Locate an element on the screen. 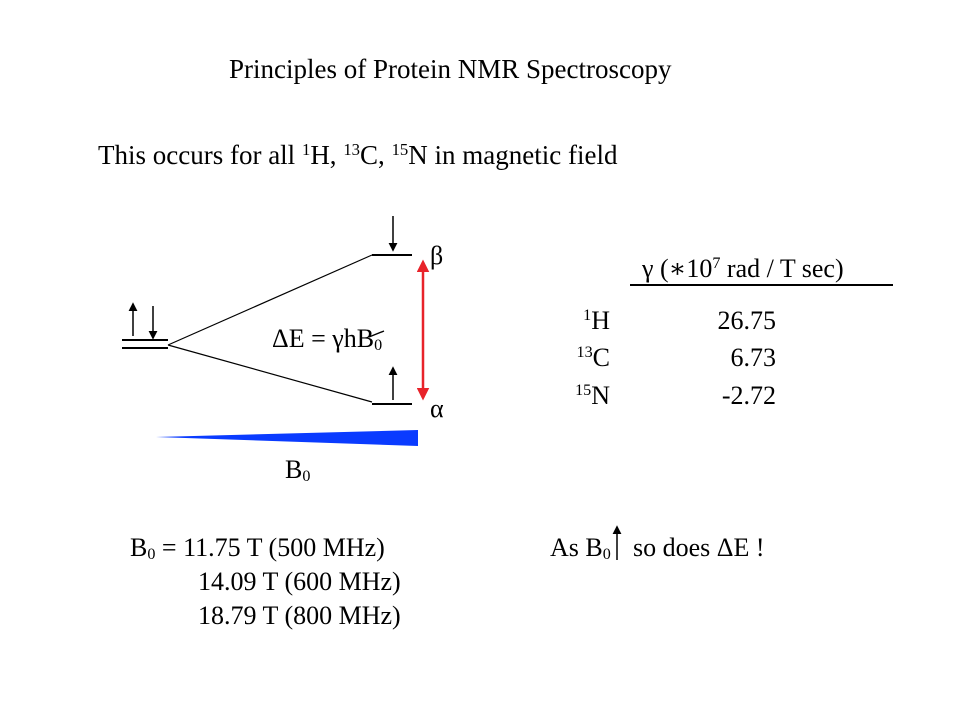  b-symbol: B is located at coordinates (365, 338).